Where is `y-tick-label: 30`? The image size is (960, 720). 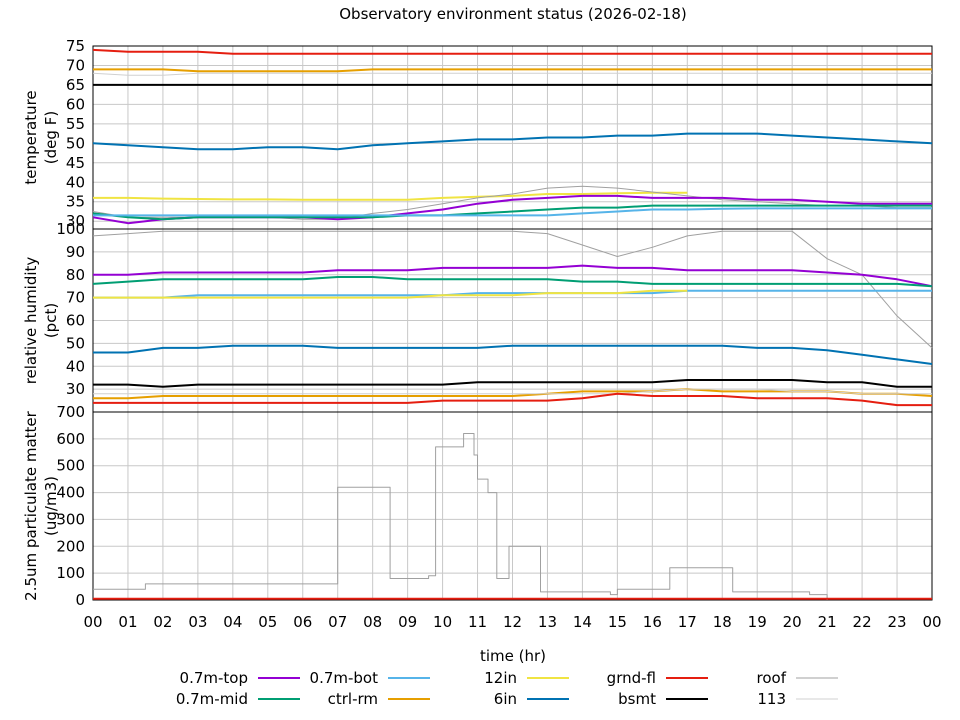 y-tick-label: 30 is located at coordinates (75, 221).